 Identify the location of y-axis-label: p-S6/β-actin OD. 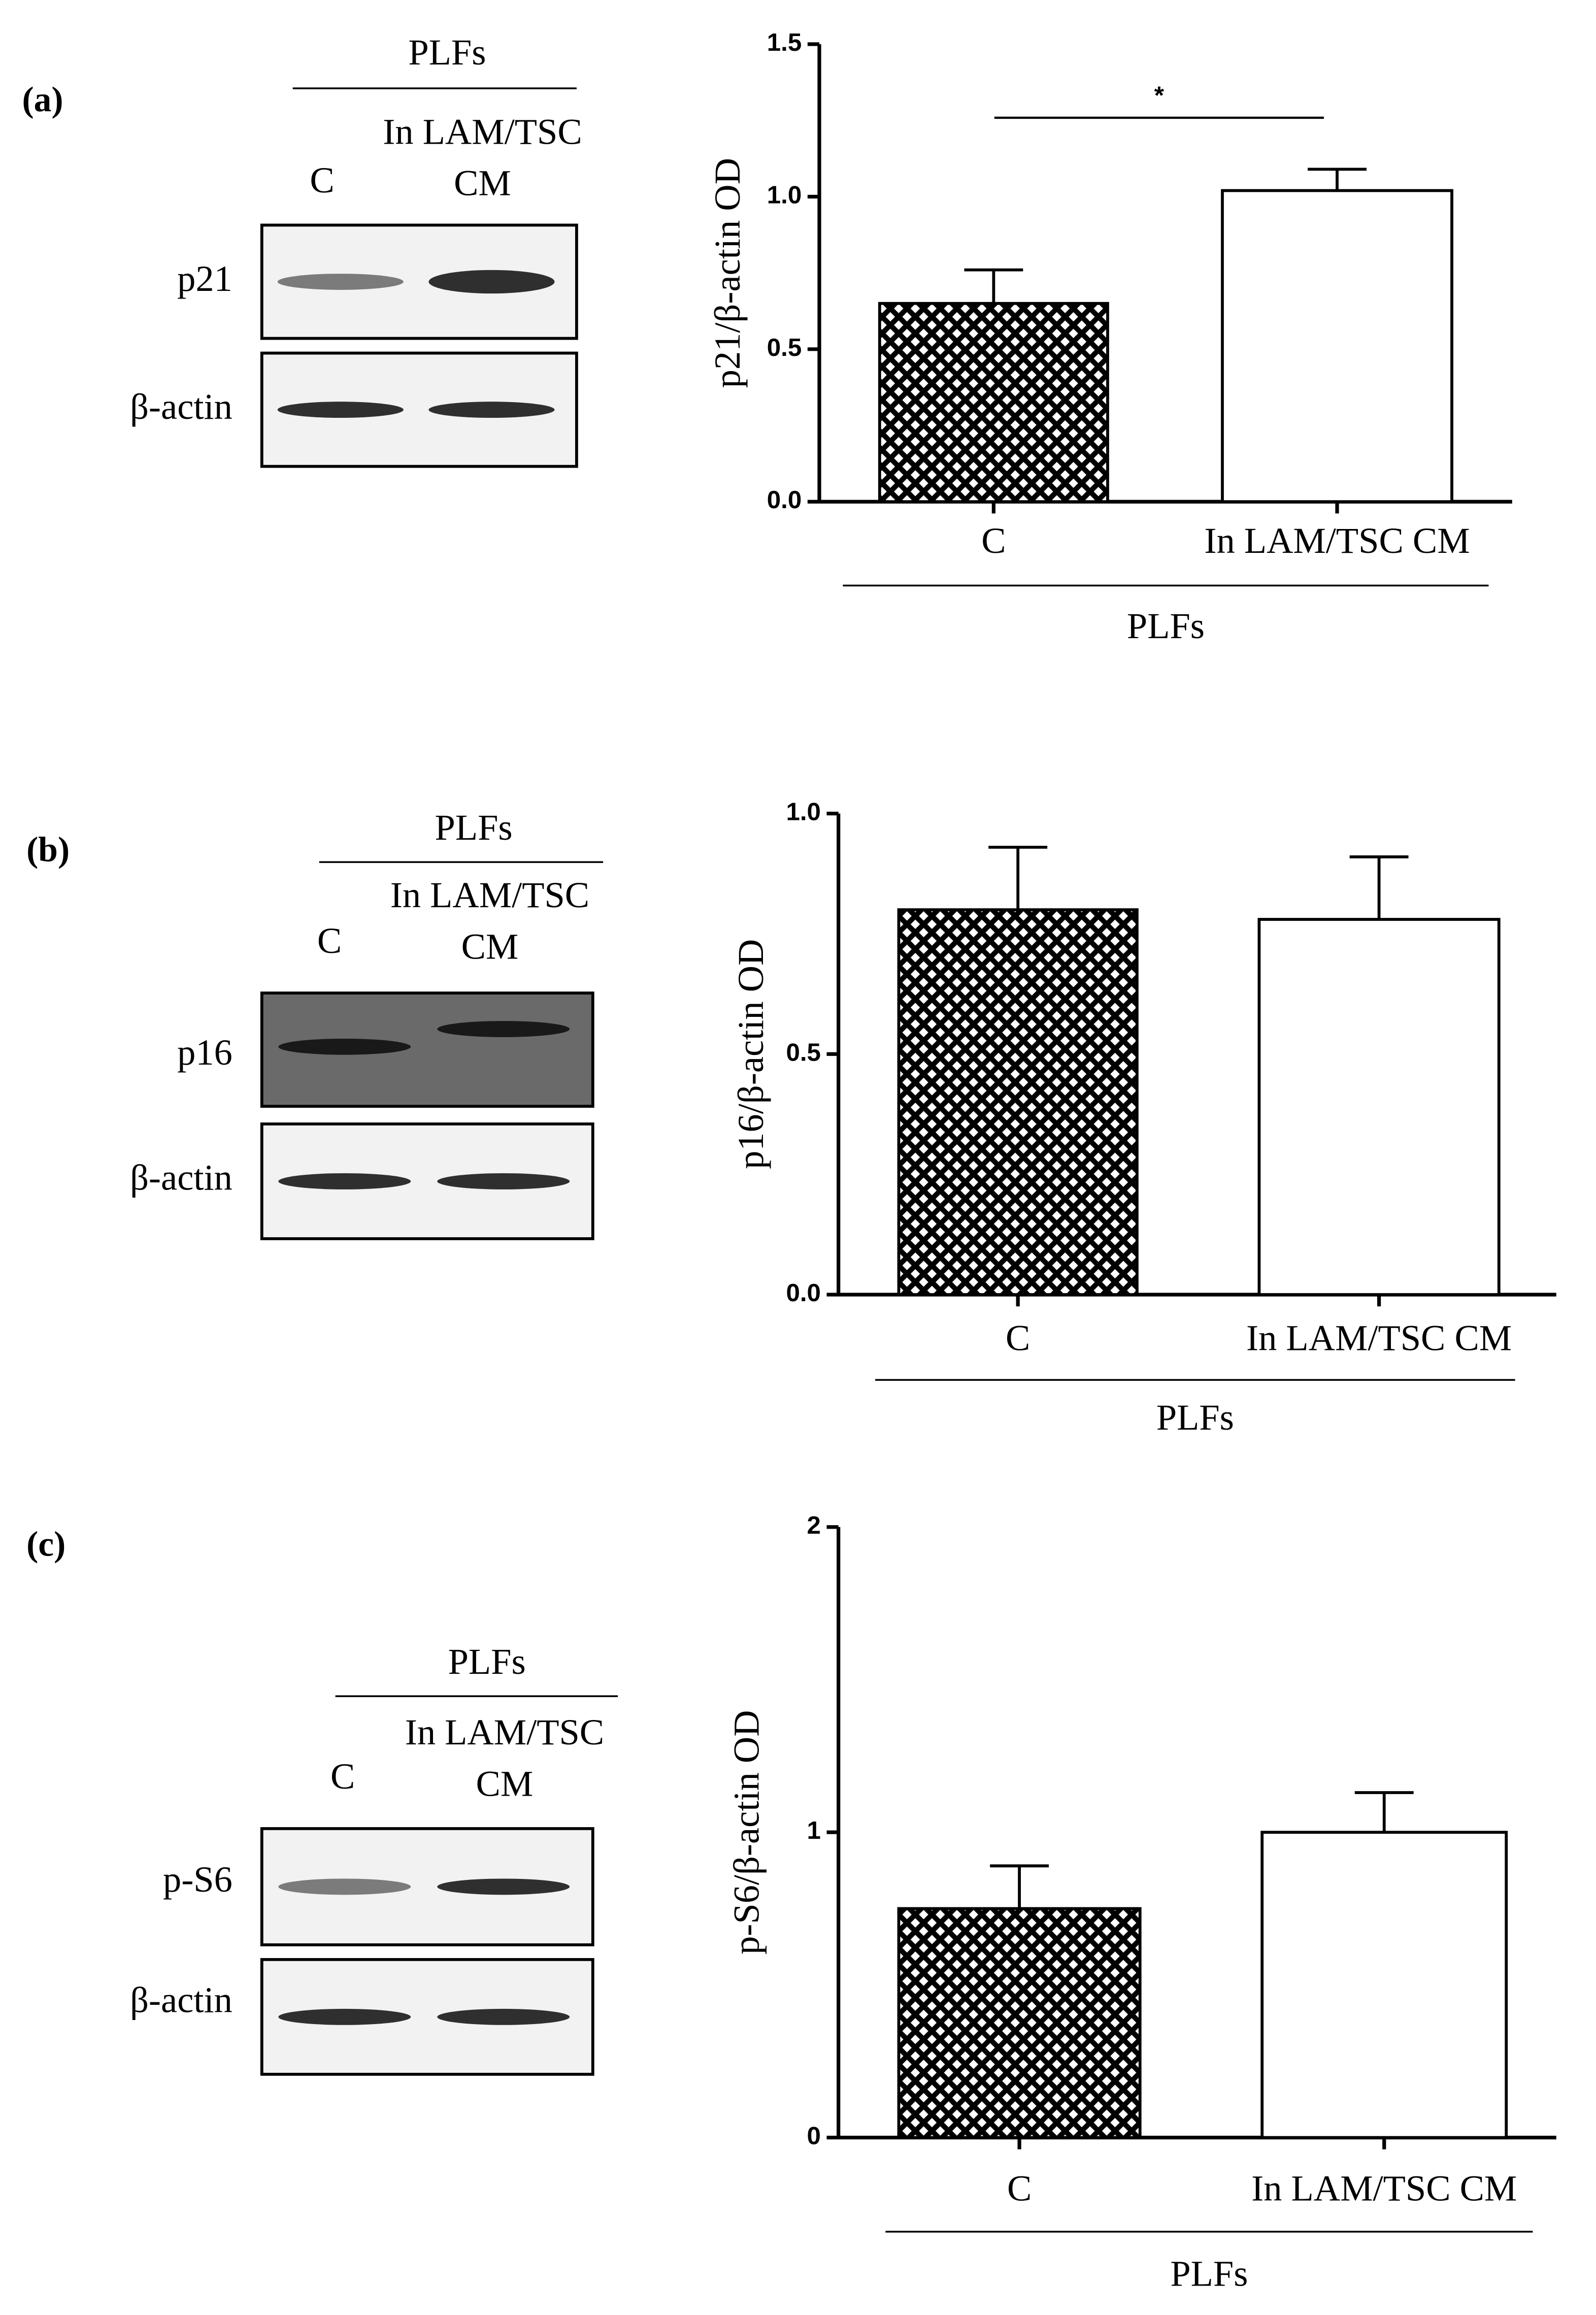
(746, 1832).